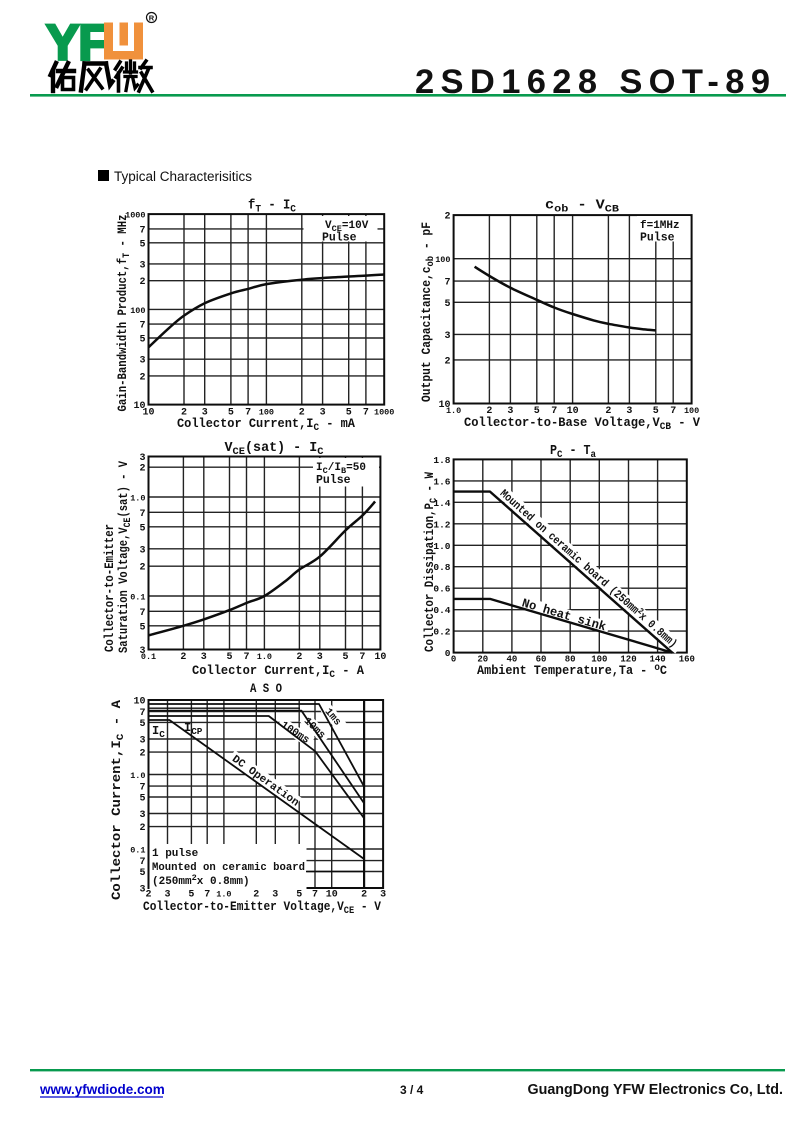  I want to click on svg-text: www.yfwdiode.com, so click(102, 1089).